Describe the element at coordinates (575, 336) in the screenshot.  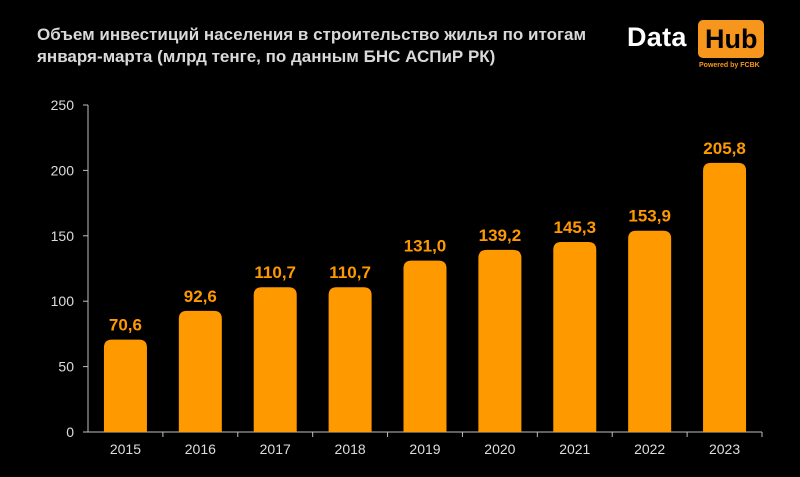
I see `bar-2021` at that location.